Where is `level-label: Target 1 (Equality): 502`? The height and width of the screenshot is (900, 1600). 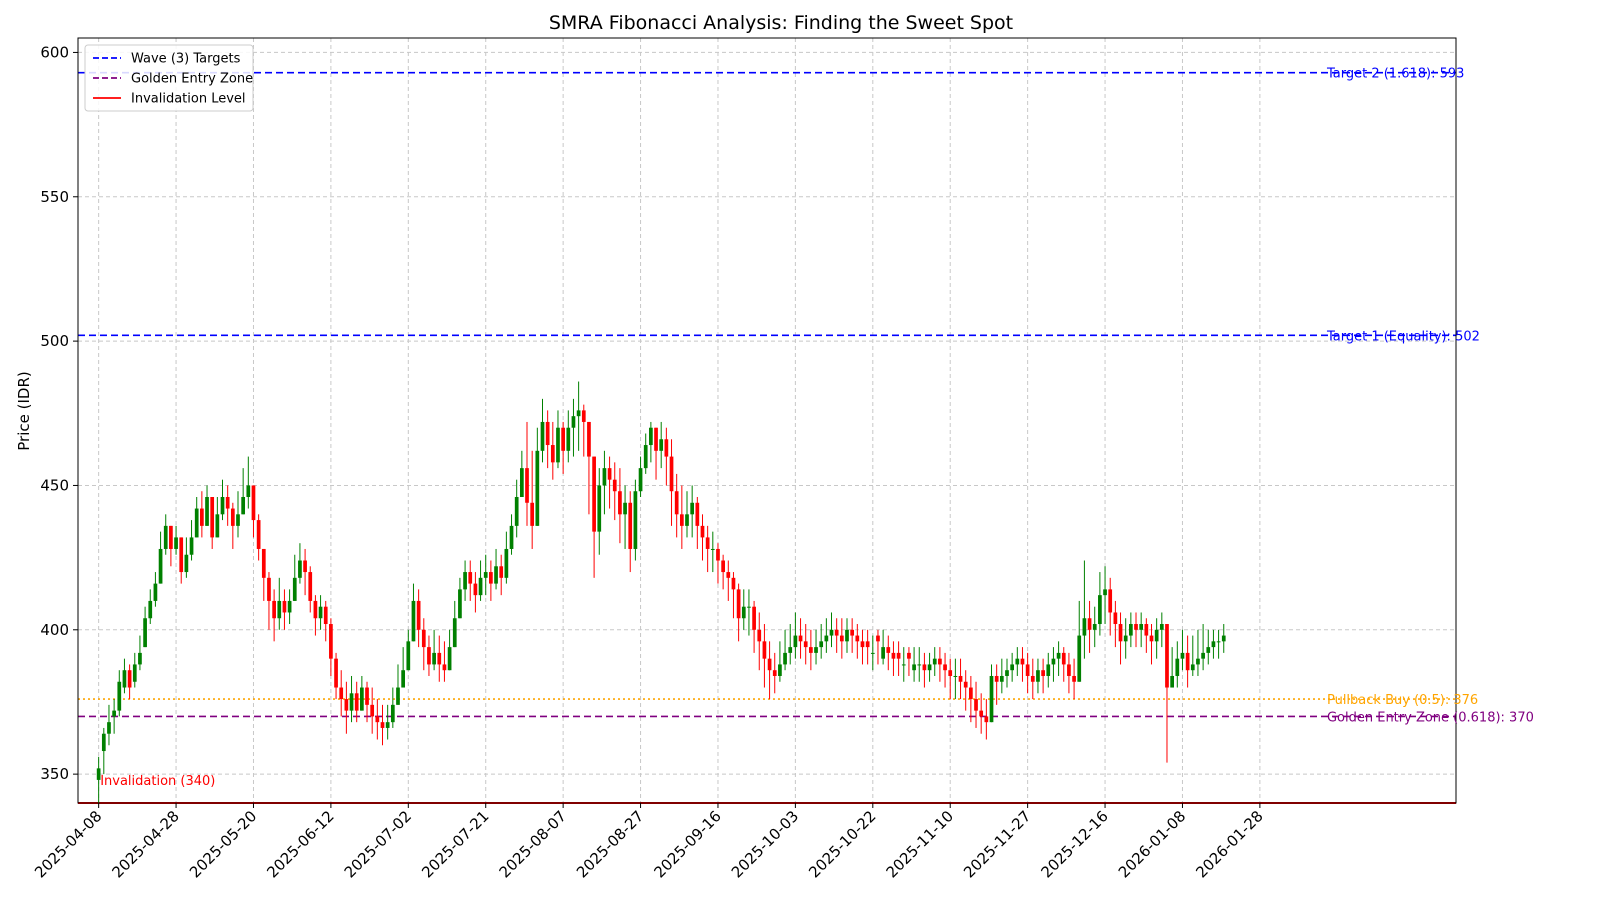
level-label: Target 1 (Equality): 502 is located at coordinates (1403, 336).